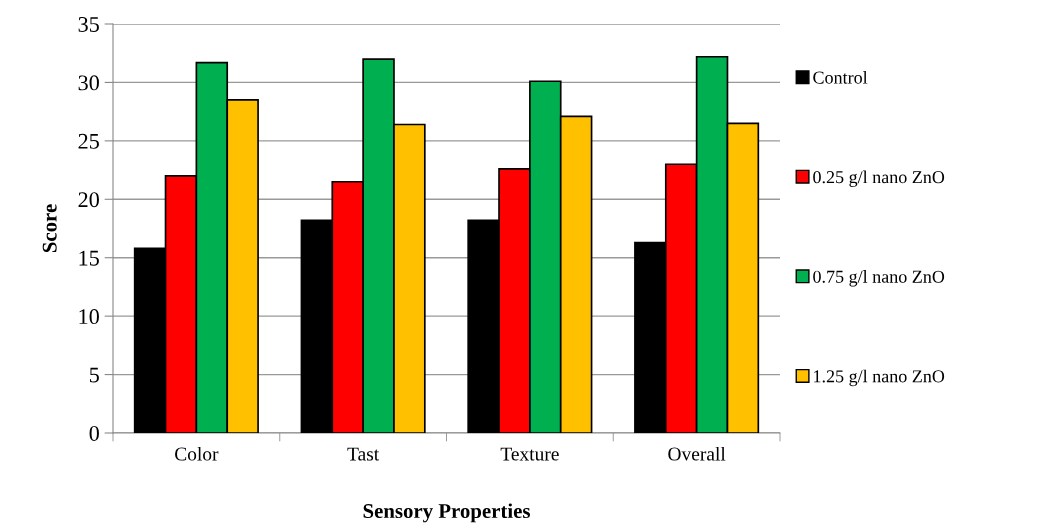  What do you see at coordinates (879, 378) in the screenshot?
I see `legend-label: 1.25 g/l nano ZnO` at bounding box center [879, 378].